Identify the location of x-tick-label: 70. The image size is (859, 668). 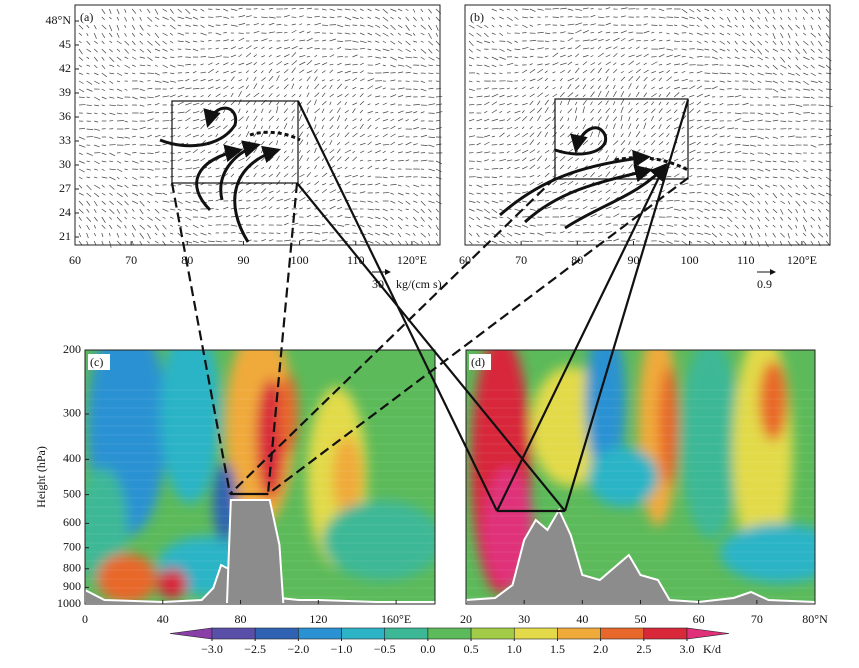
(521, 260).